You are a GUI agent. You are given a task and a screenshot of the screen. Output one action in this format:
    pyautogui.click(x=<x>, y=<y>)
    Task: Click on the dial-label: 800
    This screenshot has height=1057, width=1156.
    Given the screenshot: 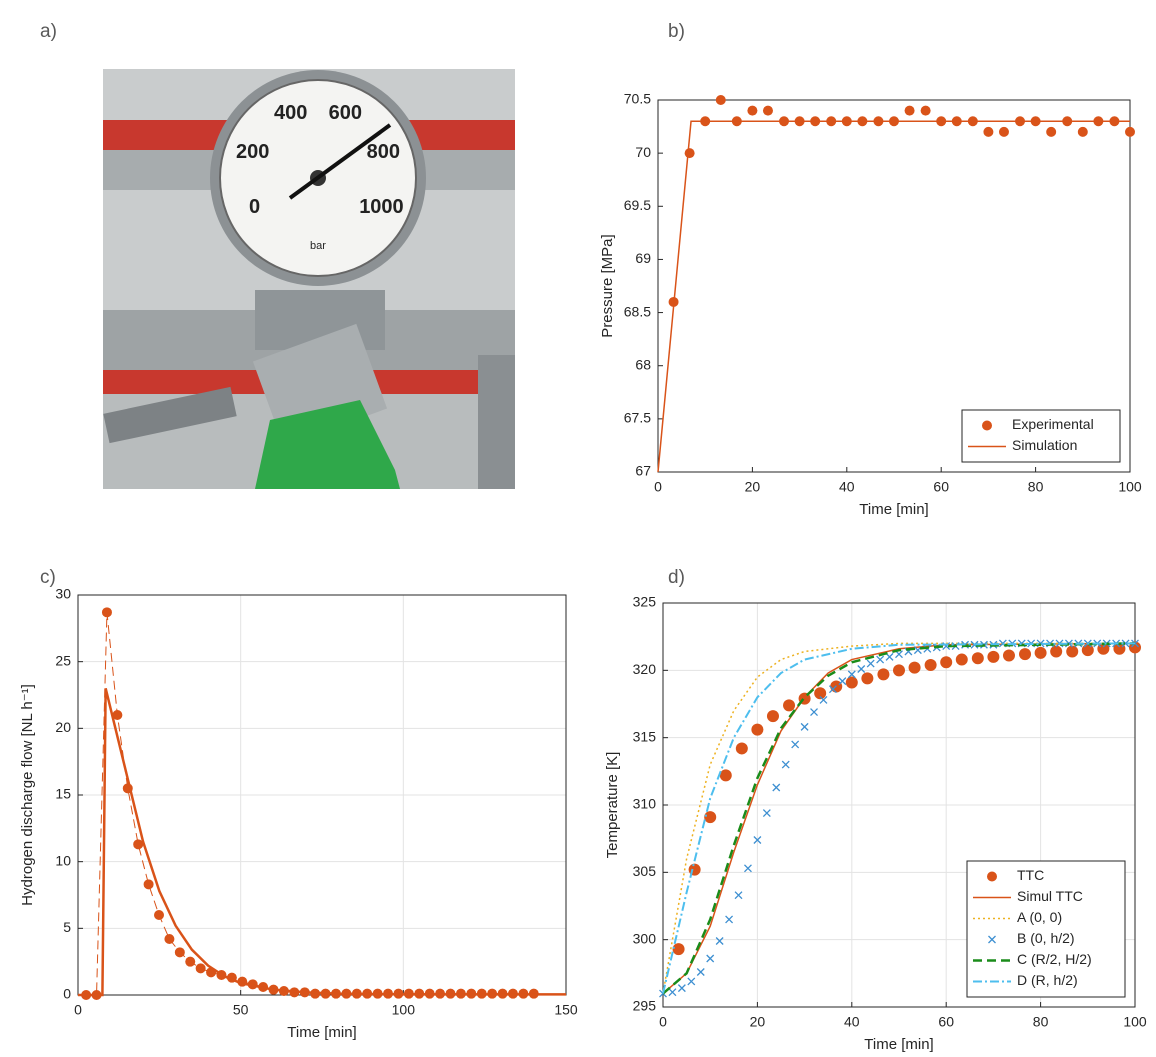 What is the action you would take?
    pyautogui.click(x=383, y=152)
    